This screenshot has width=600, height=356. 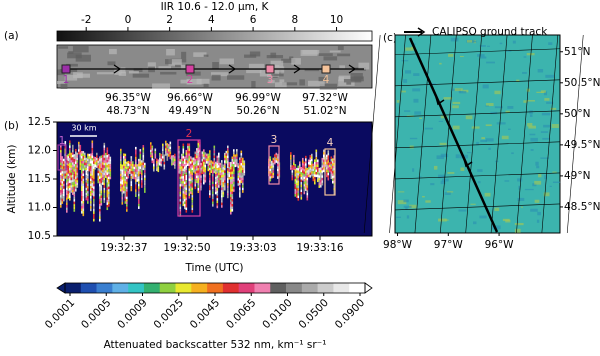 I want to click on tick-label: 0.0045, so click(x=205, y=314).